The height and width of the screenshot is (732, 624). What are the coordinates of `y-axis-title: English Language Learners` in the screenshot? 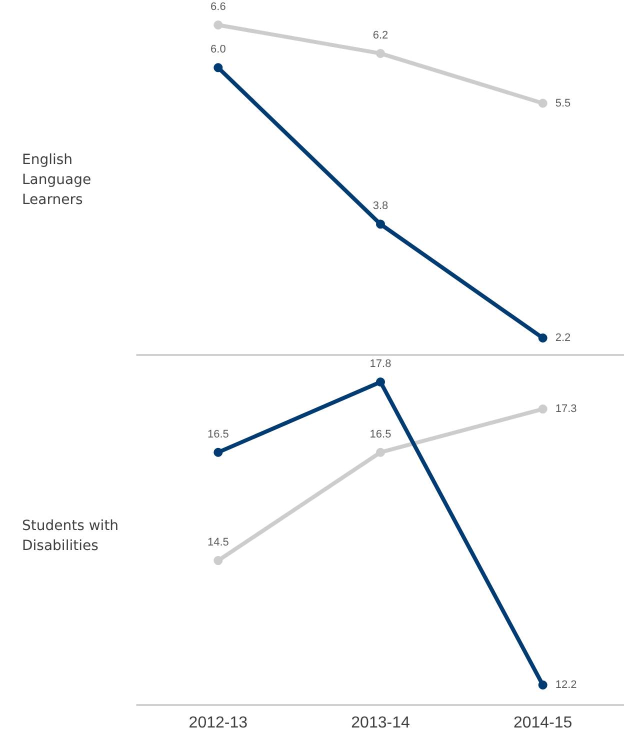 It's located at (59, 180).